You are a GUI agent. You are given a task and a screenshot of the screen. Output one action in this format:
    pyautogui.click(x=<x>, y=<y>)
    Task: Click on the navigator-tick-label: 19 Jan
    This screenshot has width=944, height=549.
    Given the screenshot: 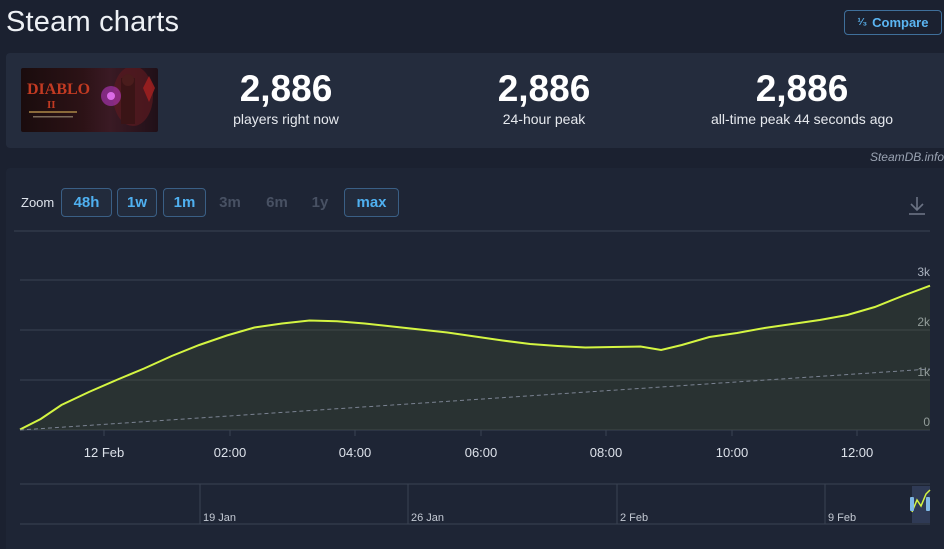 What is the action you would take?
    pyautogui.click(x=219, y=518)
    